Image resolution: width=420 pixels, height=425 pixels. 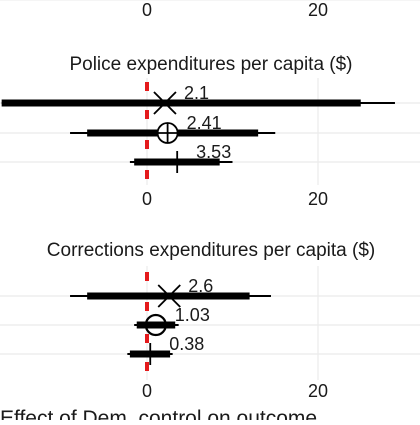 What do you see at coordinates (196, 93) in the screenshot?
I see `police-value-label-0: 2.1` at bounding box center [196, 93].